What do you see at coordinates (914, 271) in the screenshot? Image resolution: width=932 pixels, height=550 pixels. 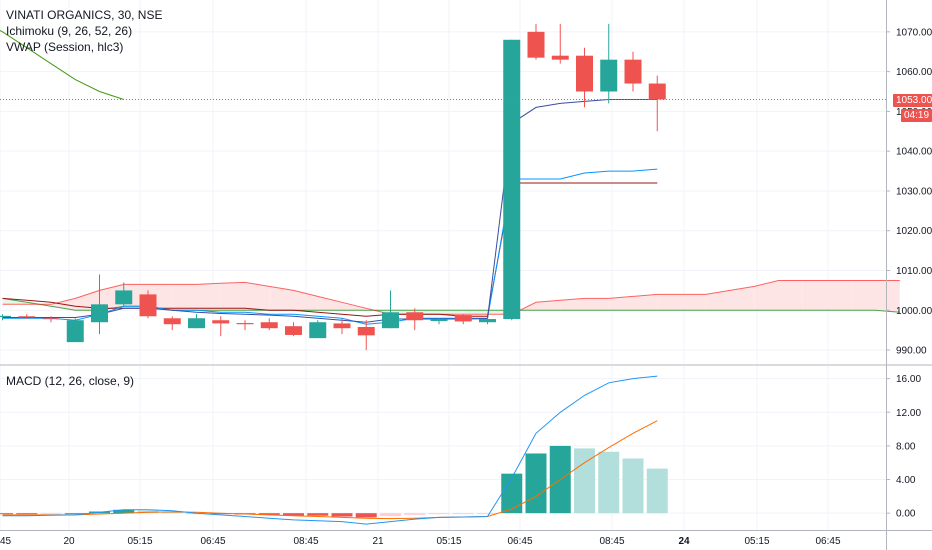 I see `price-axis-label: 1010.00` at bounding box center [914, 271].